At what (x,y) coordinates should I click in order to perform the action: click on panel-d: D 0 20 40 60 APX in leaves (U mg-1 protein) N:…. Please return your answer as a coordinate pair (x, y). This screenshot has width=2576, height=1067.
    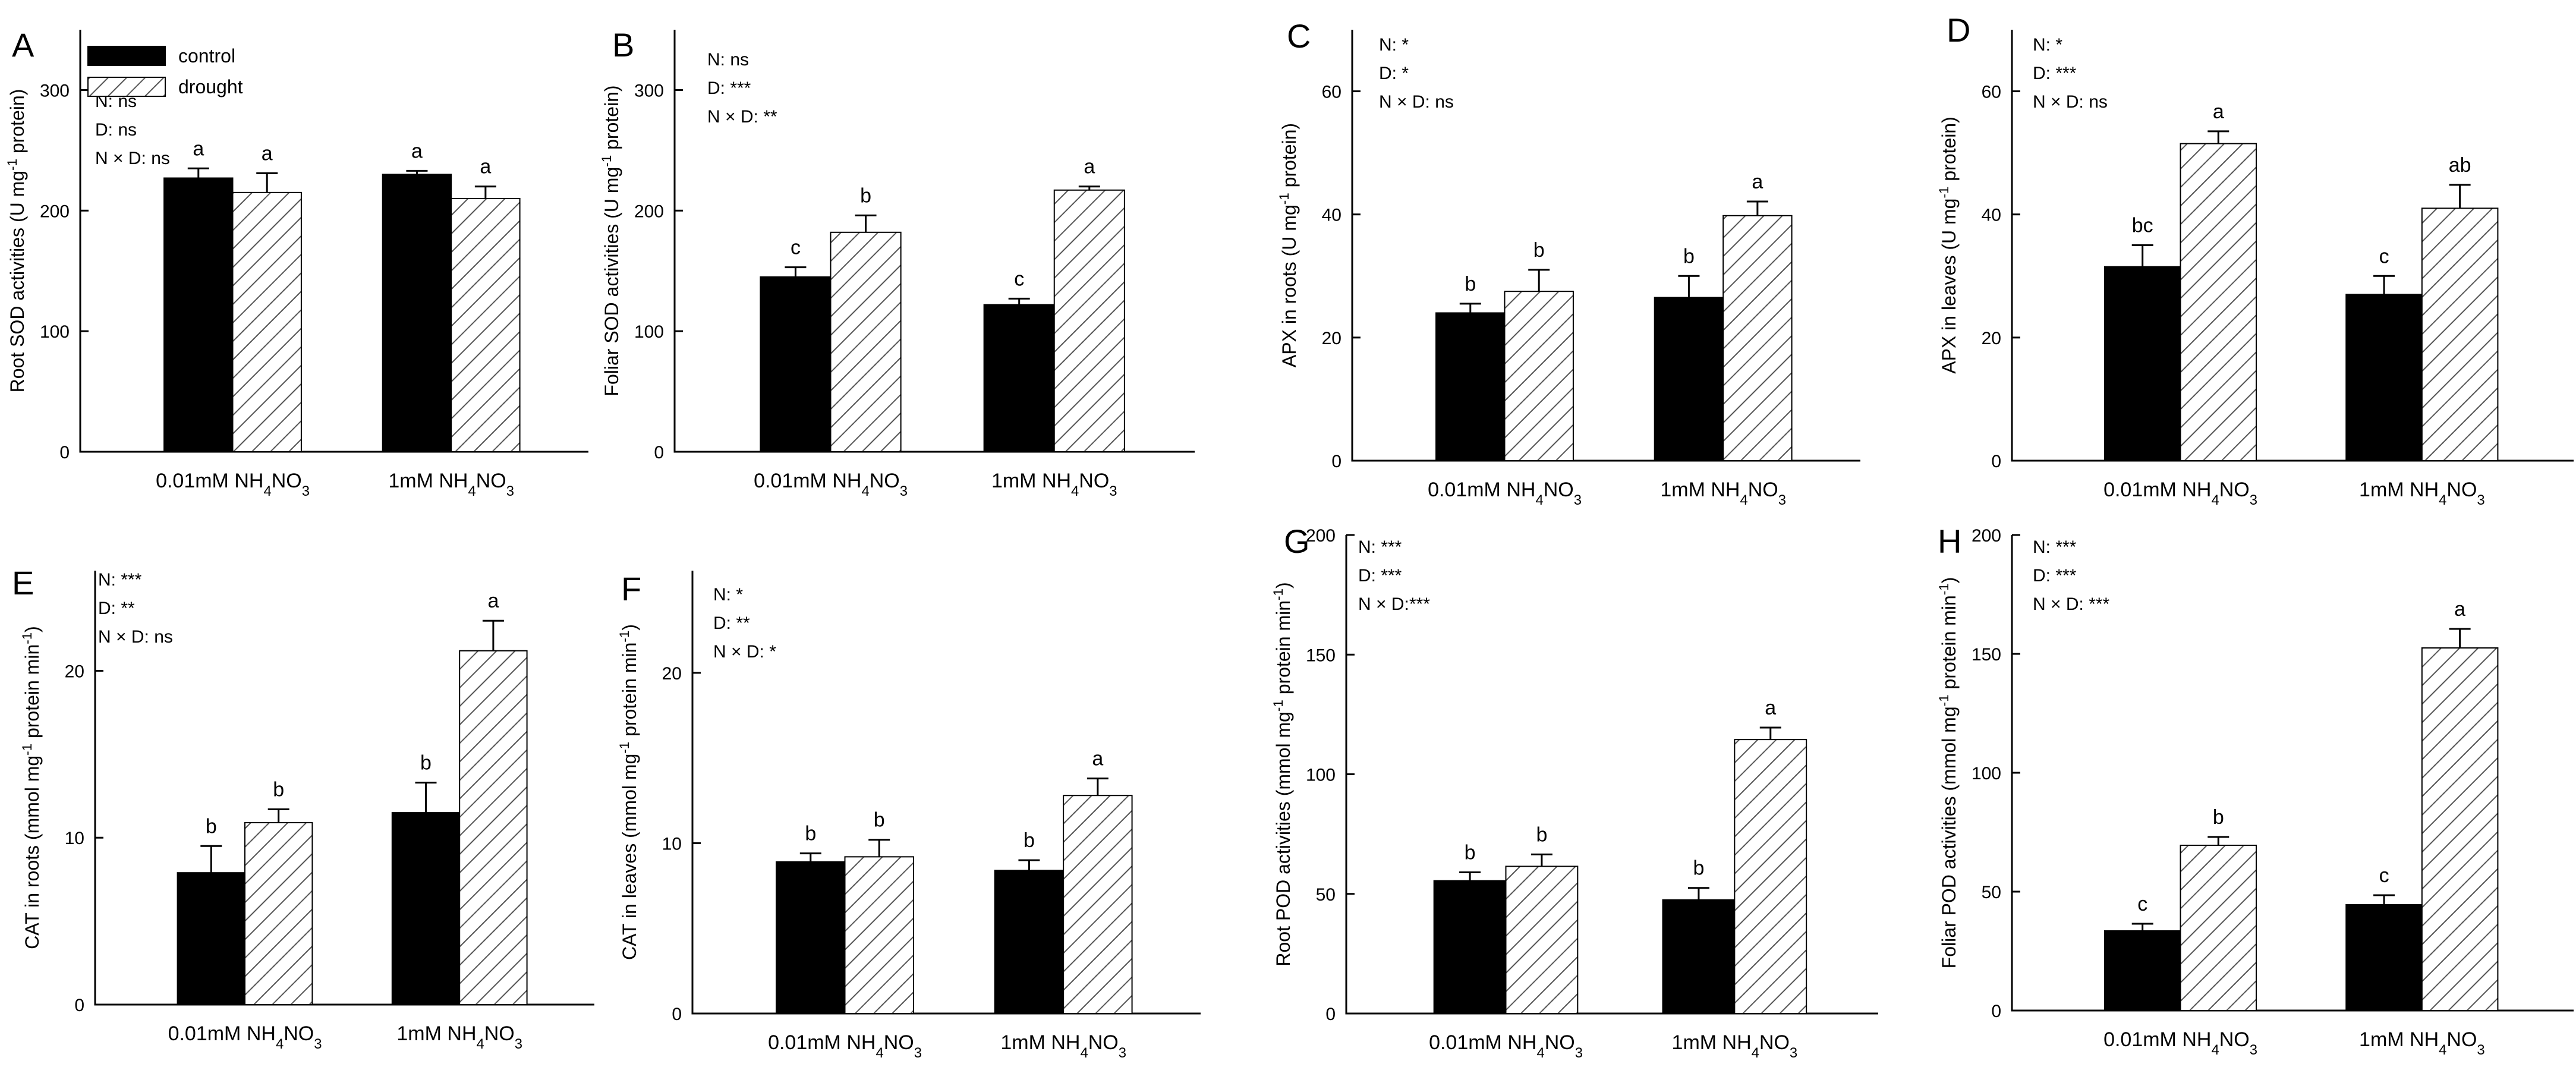
    Looking at the image, I should click on (2255, 259).